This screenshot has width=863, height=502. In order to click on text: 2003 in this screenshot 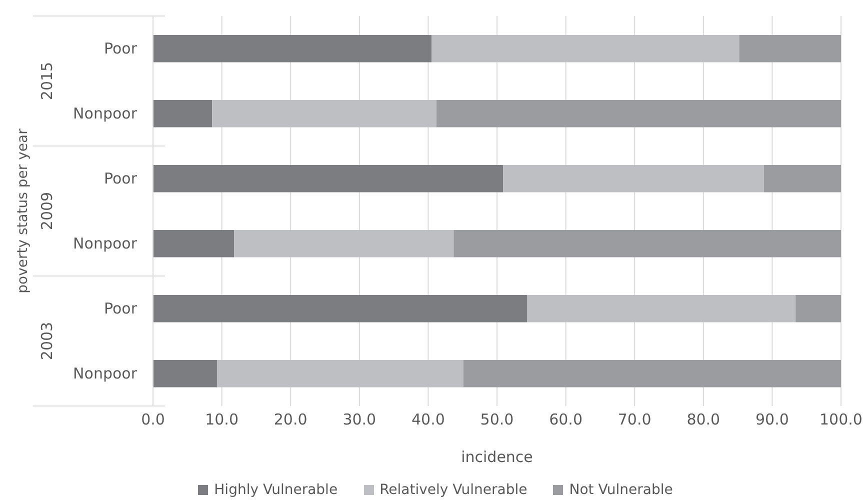, I will do `click(47, 341)`.